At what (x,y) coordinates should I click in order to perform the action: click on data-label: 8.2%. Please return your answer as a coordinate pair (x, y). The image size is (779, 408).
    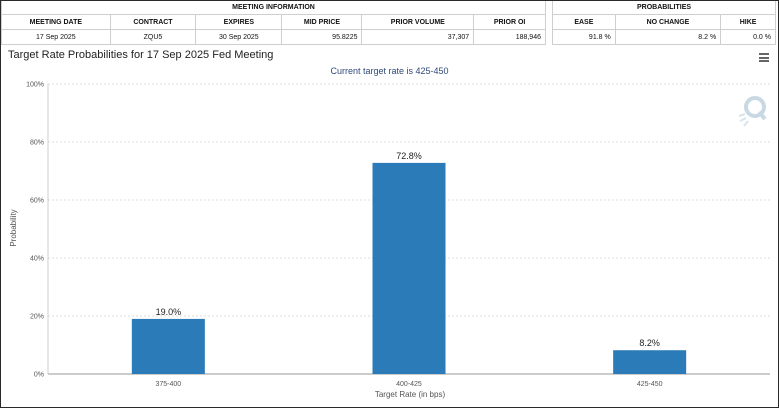
    Looking at the image, I should click on (649, 343).